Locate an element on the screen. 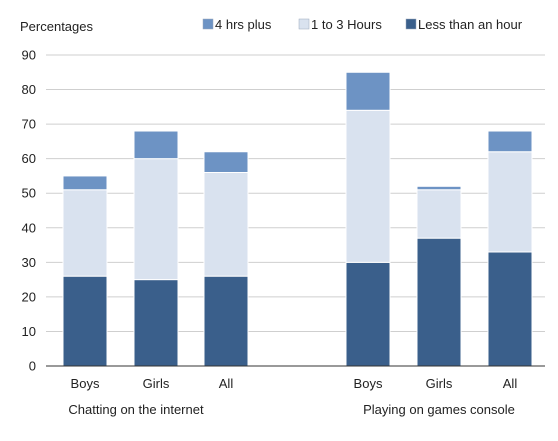 The width and height of the screenshot is (558, 441). y-axis-title: Percentages is located at coordinates (56, 26).